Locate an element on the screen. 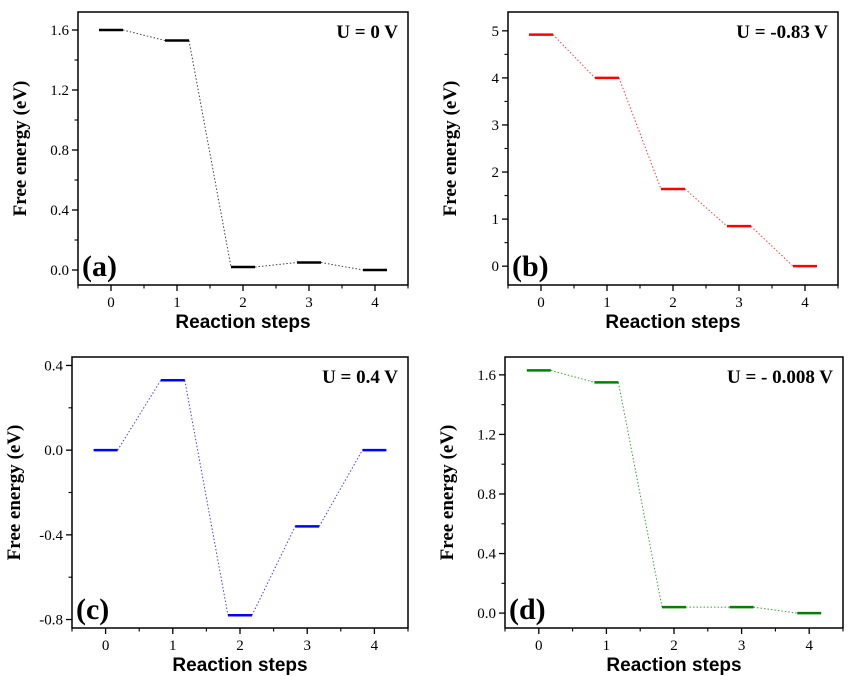 Image resolution: width=858 pixels, height=691 pixels. panel-c-xtick-label: 4 is located at coordinates (375, 646).